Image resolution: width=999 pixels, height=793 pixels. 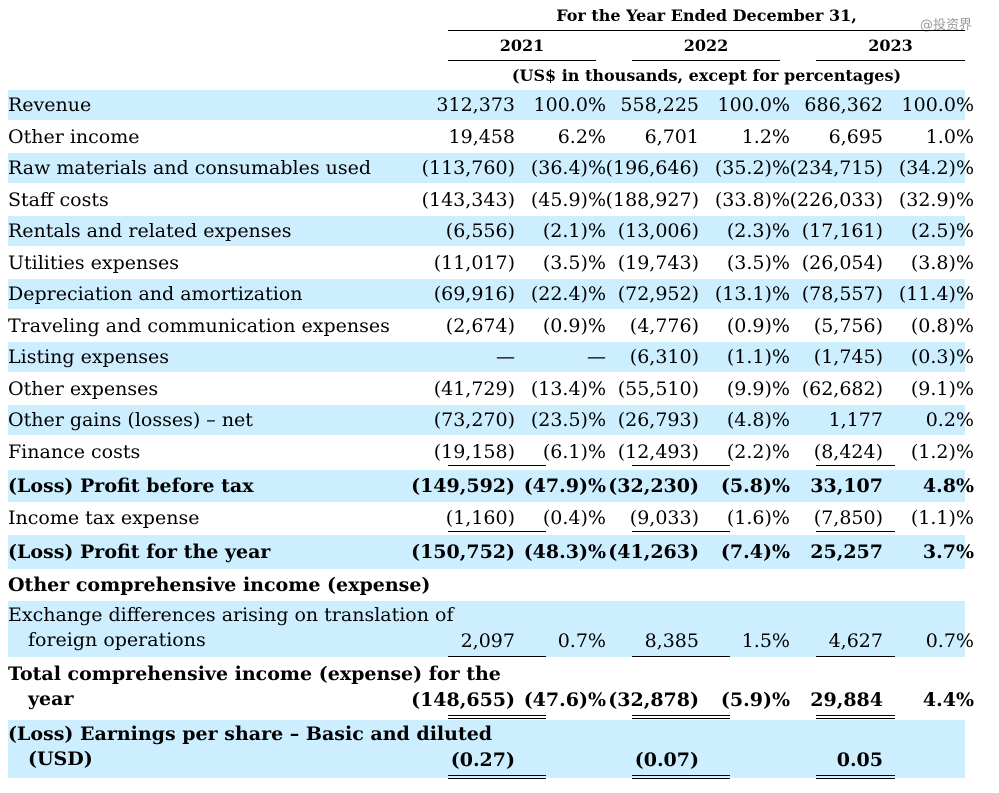 I want to click on row-label-line: Raw materials and consumables used, so click(x=190, y=168).